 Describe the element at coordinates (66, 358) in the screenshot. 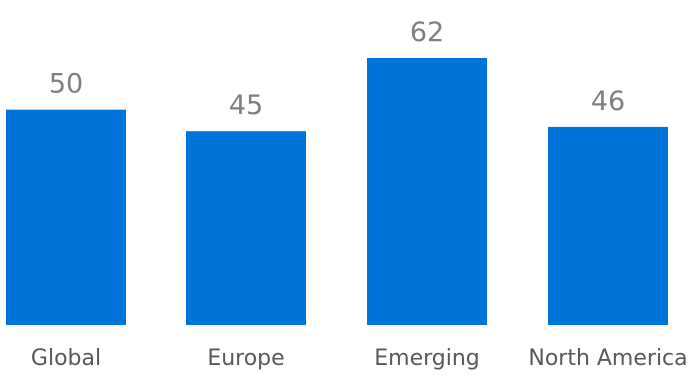

I see `category-label: Global` at that location.